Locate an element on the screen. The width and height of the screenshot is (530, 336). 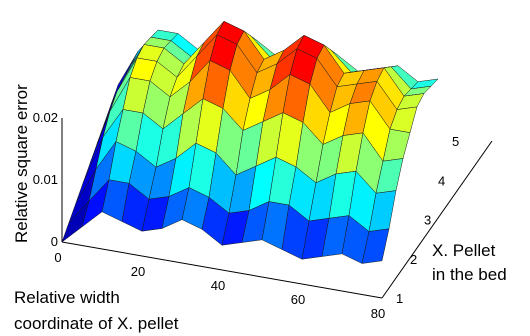
x-axis-label-line-2: coordinate of X. pellet is located at coordinates (96, 323).